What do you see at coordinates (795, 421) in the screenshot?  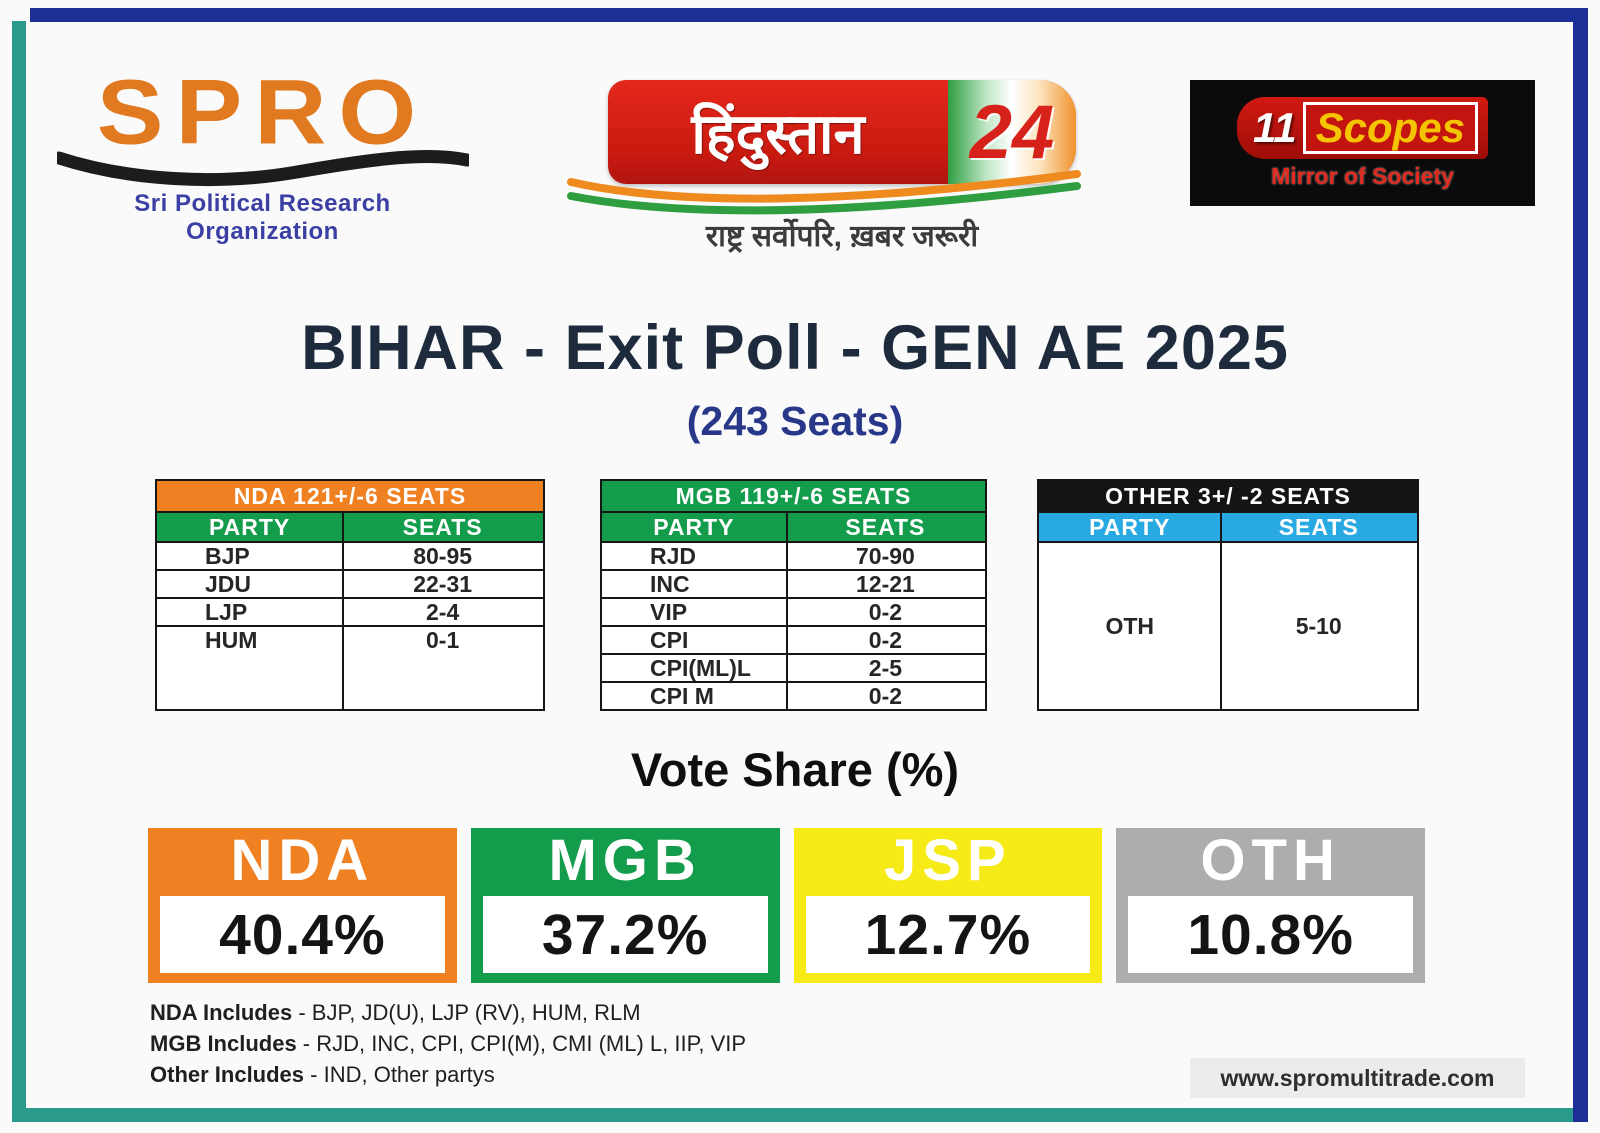 I see `page-subtitle: (243 Seats)` at bounding box center [795, 421].